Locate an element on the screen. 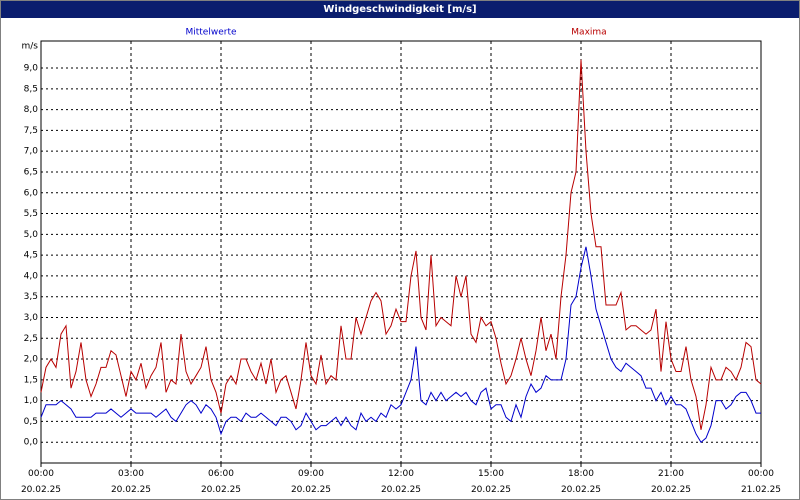  y-tick-label: 3,5 is located at coordinates (31, 297).